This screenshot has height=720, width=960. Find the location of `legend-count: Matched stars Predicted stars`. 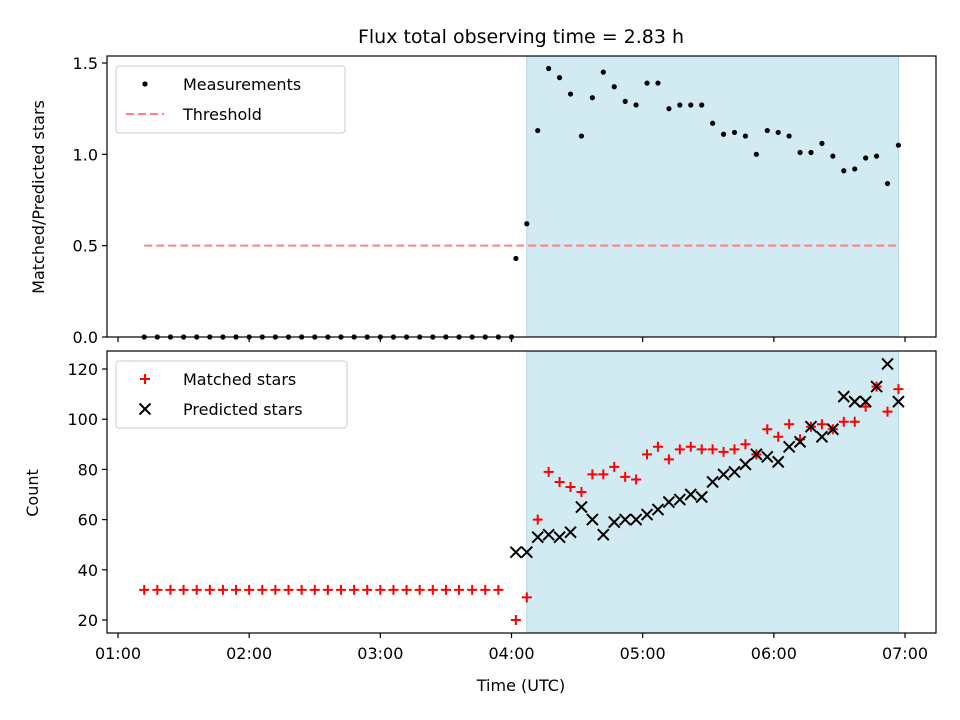

legend-count: Matched stars Predicted stars is located at coordinates (231, 394).